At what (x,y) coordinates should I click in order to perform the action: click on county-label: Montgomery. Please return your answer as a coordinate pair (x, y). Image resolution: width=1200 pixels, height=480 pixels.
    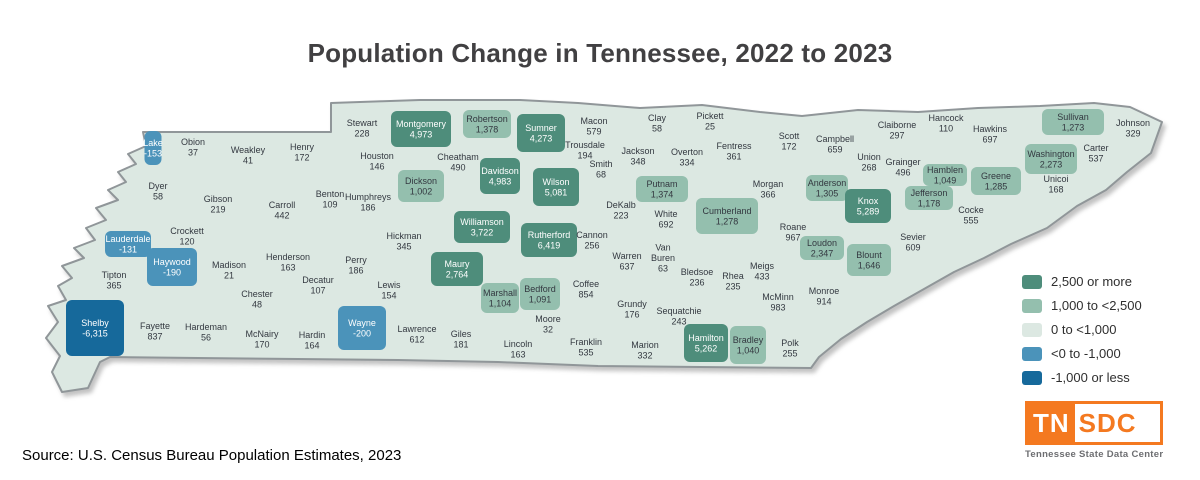
    Looking at the image, I should click on (421, 124).